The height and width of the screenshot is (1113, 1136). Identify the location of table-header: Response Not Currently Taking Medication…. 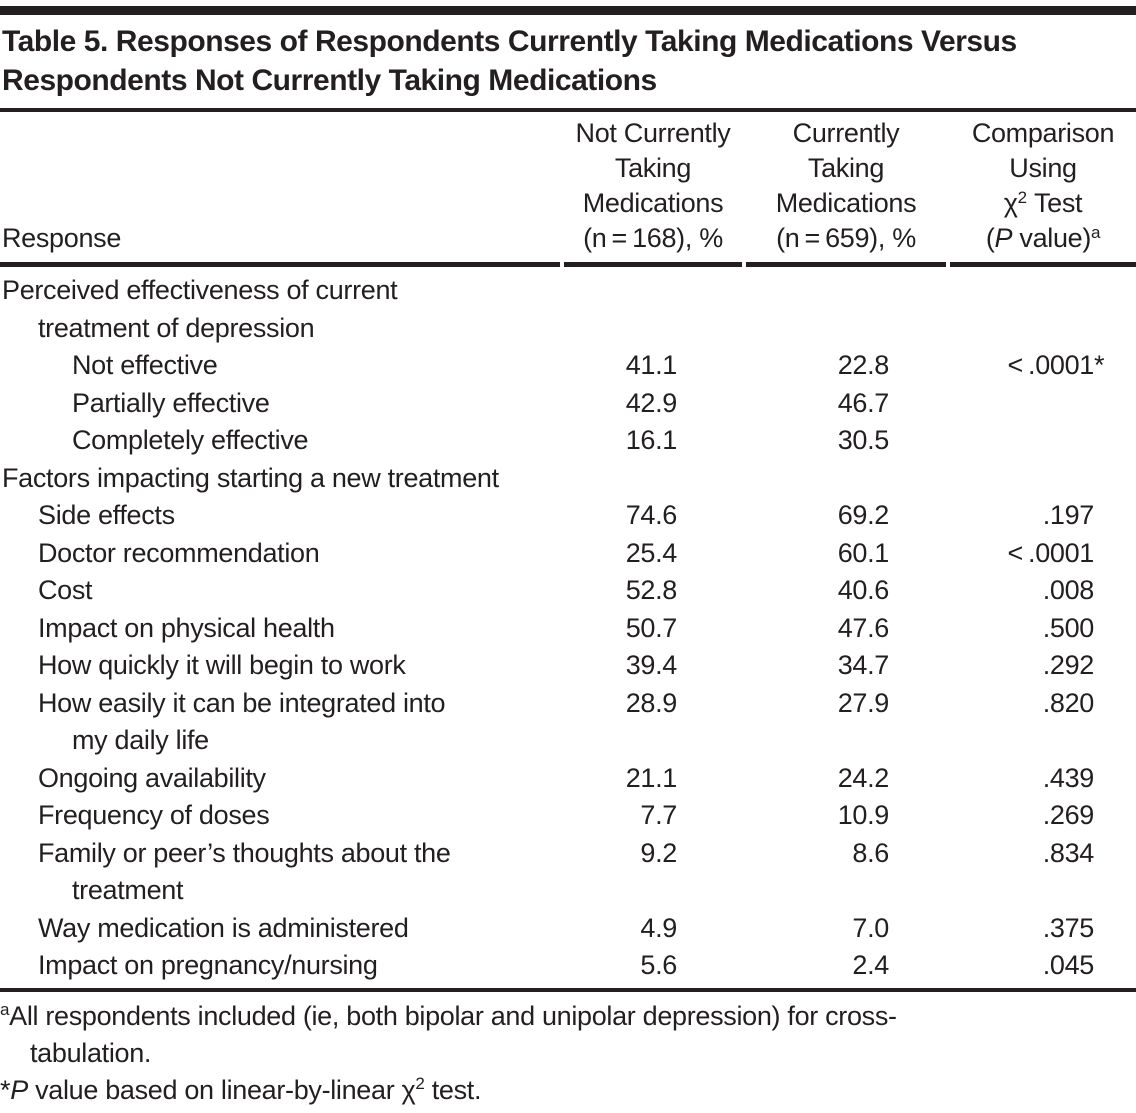
(568, 189).